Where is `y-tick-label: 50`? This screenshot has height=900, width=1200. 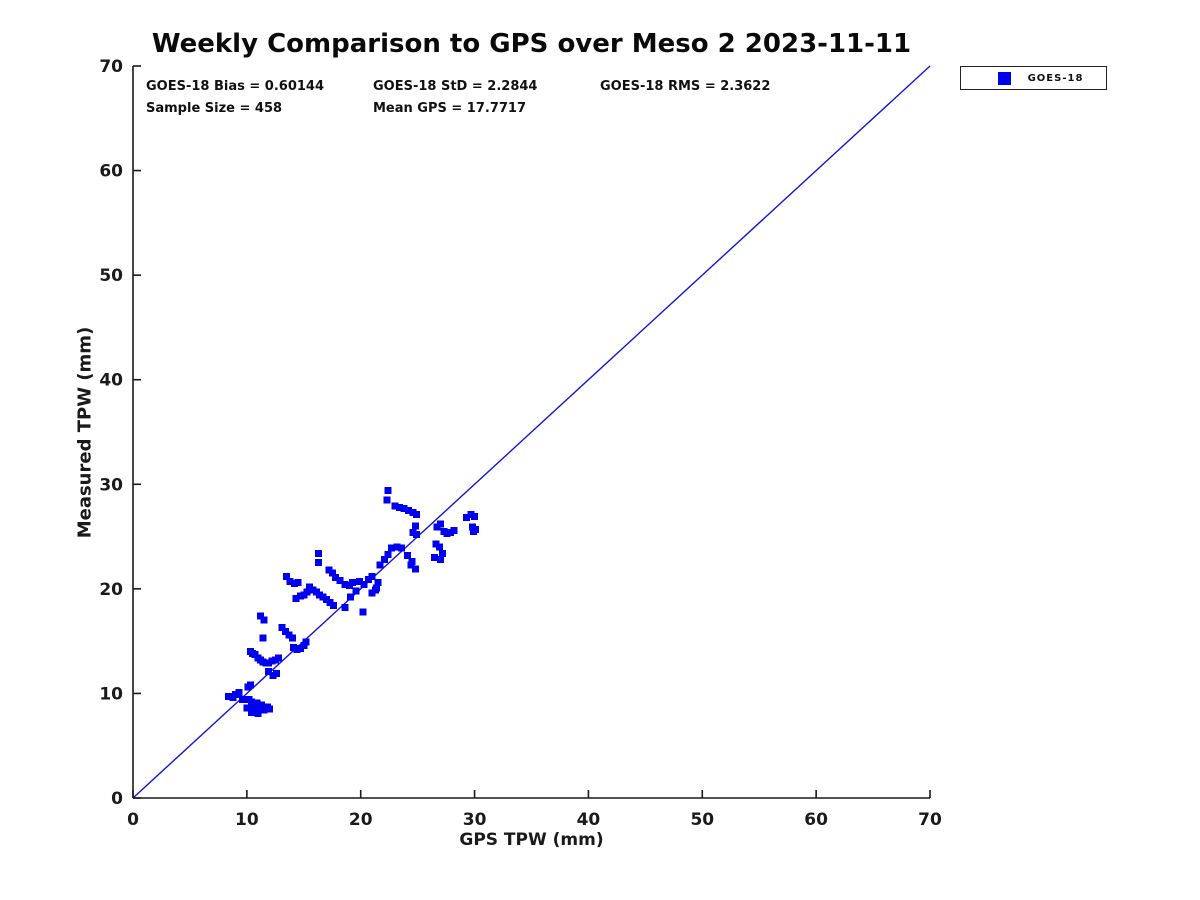 y-tick-label: 50 is located at coordinates (111, 276).